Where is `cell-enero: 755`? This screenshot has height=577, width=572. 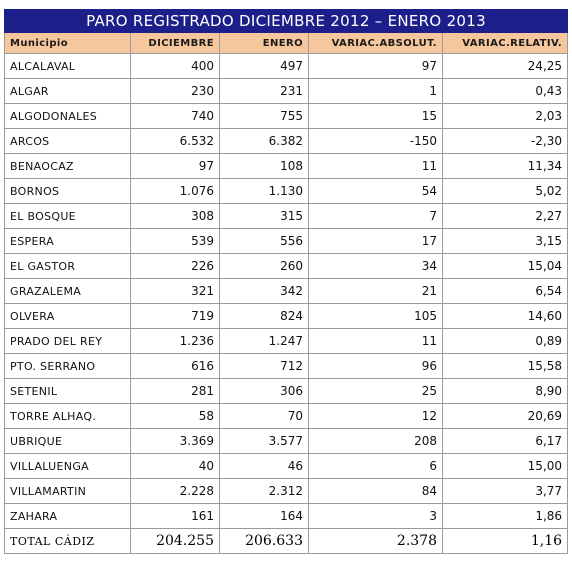 cell-enero: 755 is located at coordinates (264, 116).